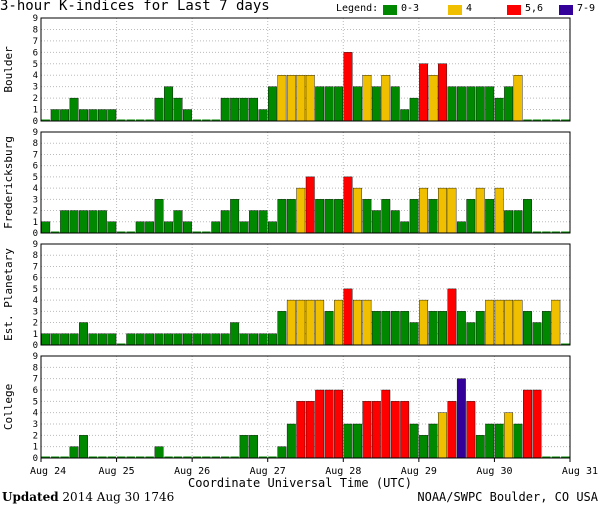 The height and width of the screenshot is (510, 600). I want to click on x-axis-label: Coordinate Universal Time (UTC), so click(300, 483).